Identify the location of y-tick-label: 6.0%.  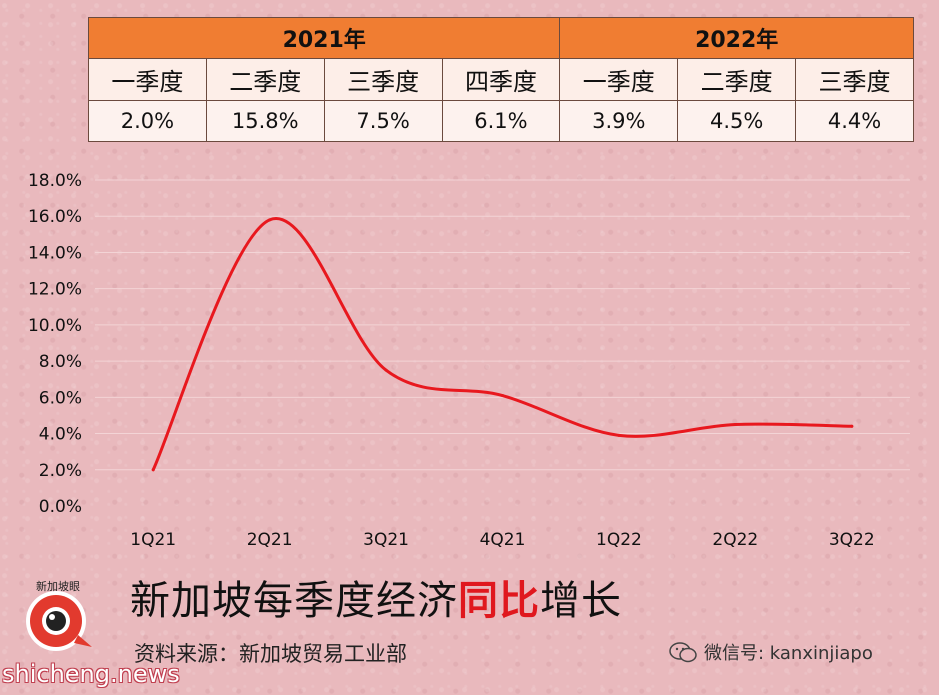
(60, 398).